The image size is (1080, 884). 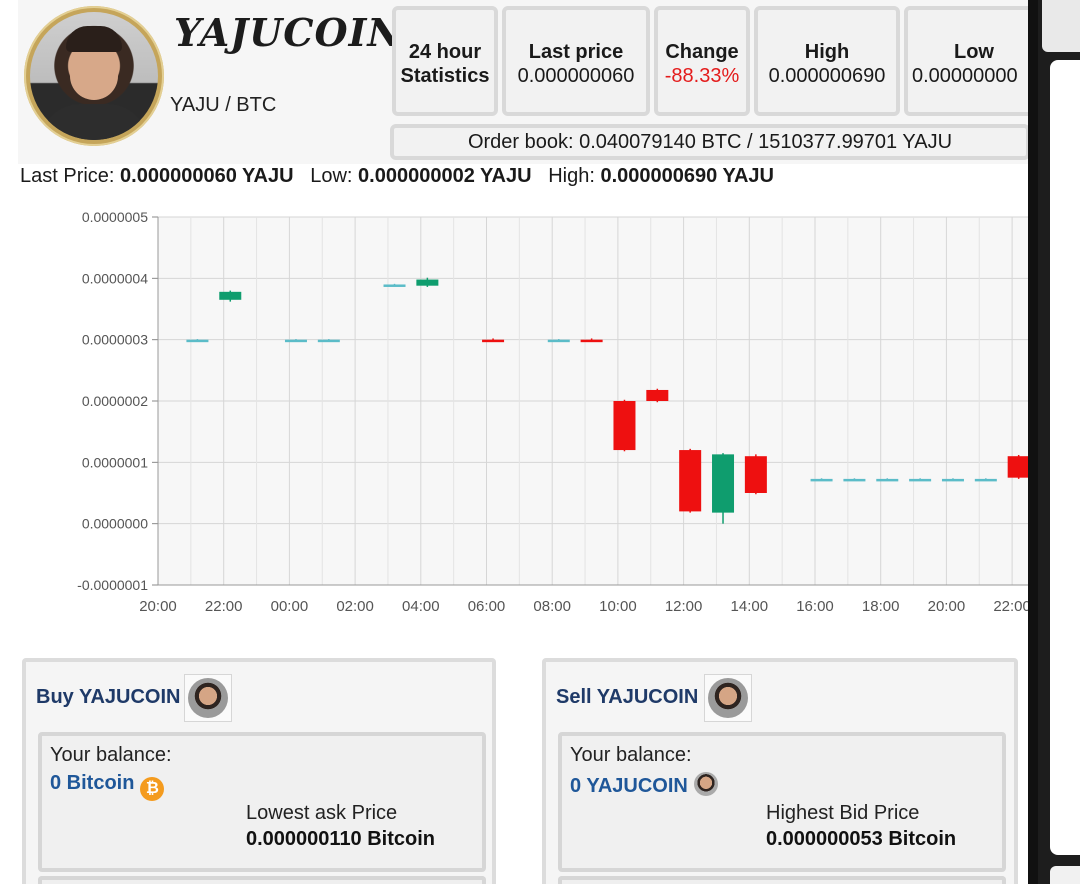 I want to click on x-tick-label: 00:00, so click(x=290, y=606).